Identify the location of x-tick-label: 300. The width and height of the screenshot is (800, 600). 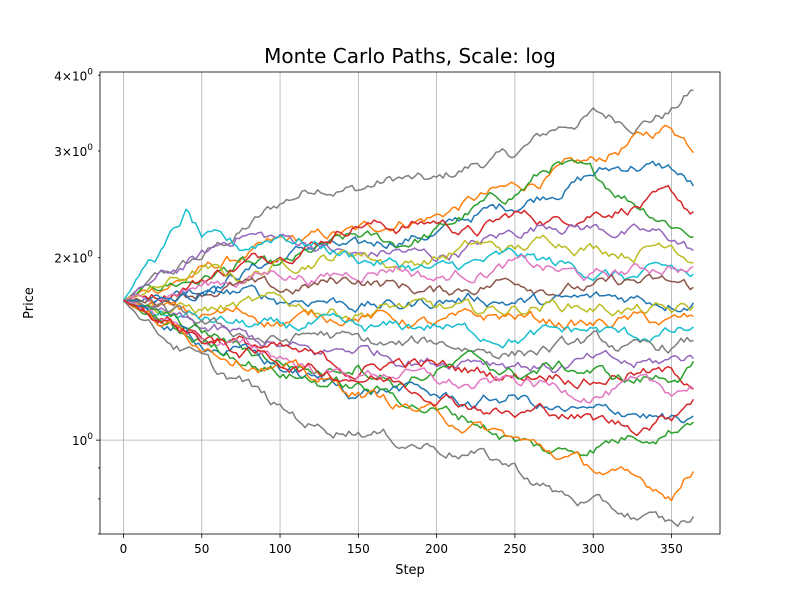
(593, 549).